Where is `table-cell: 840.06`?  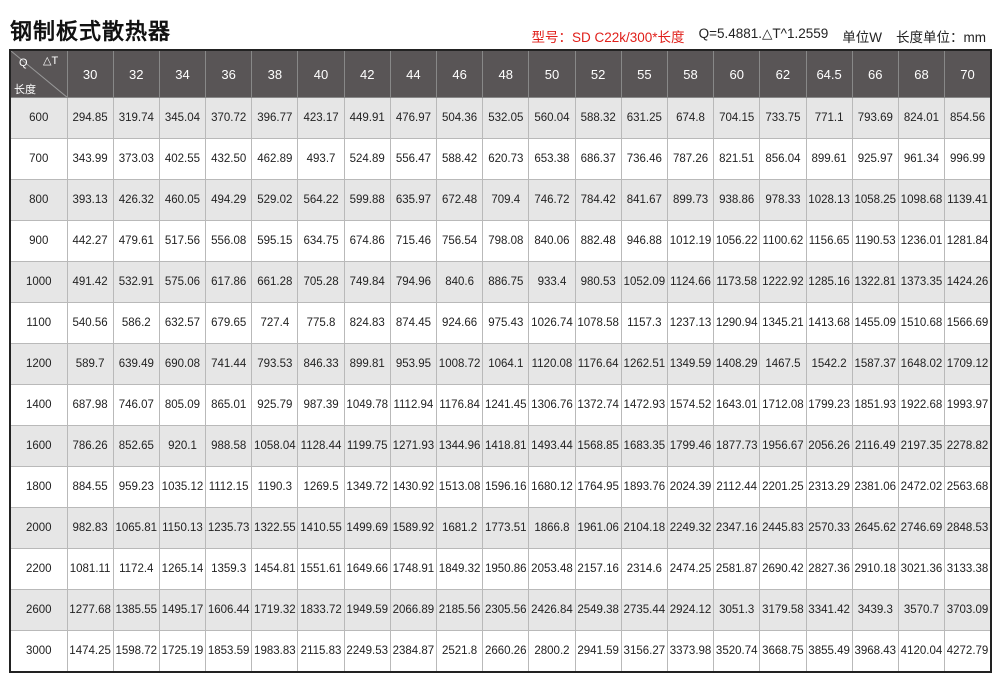
table-cell: 840.06 is located at coordinates (552, 241).